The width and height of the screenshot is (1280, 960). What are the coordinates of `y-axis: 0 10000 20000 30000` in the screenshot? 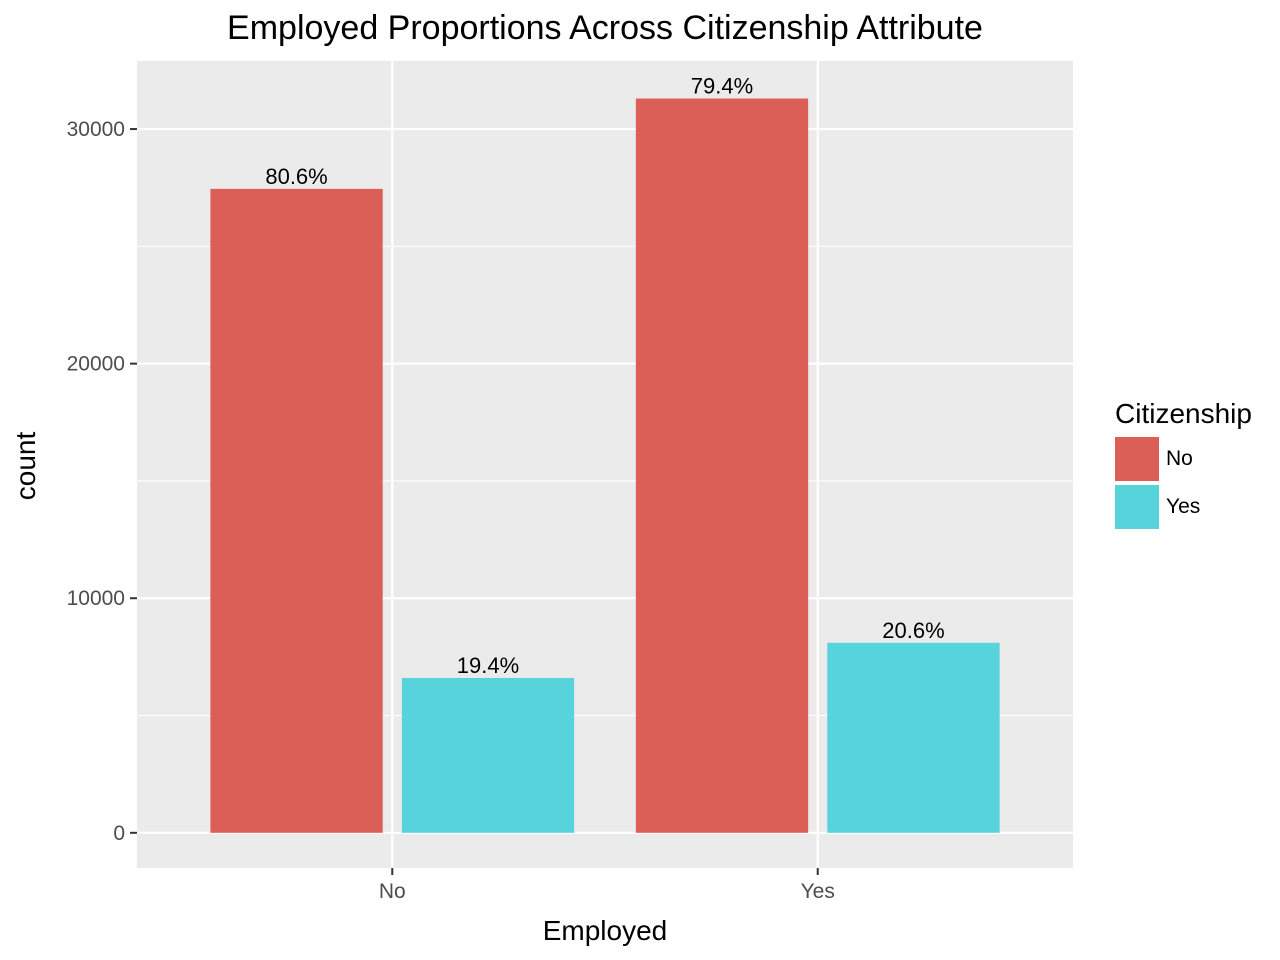 It's located at (102, 481).